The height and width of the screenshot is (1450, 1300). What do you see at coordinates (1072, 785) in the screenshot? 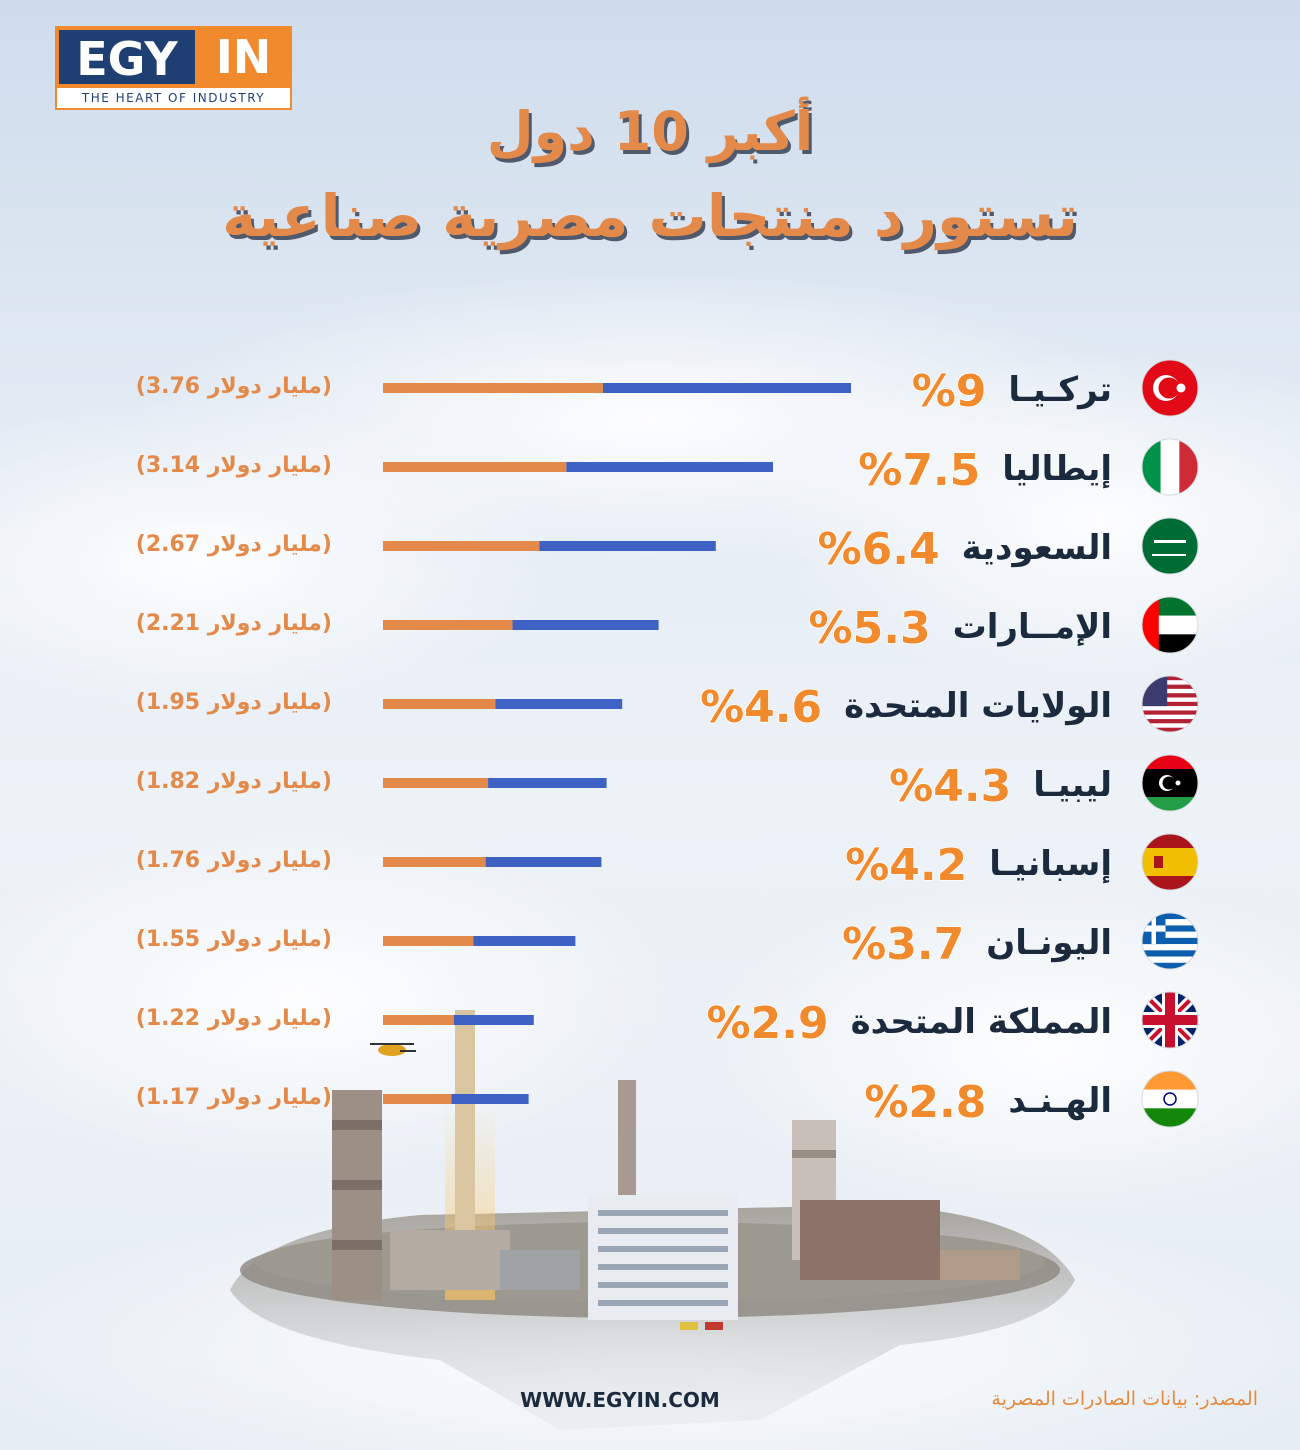
I see `country-label: ليبيـا` at bounding box center [1072, 785].